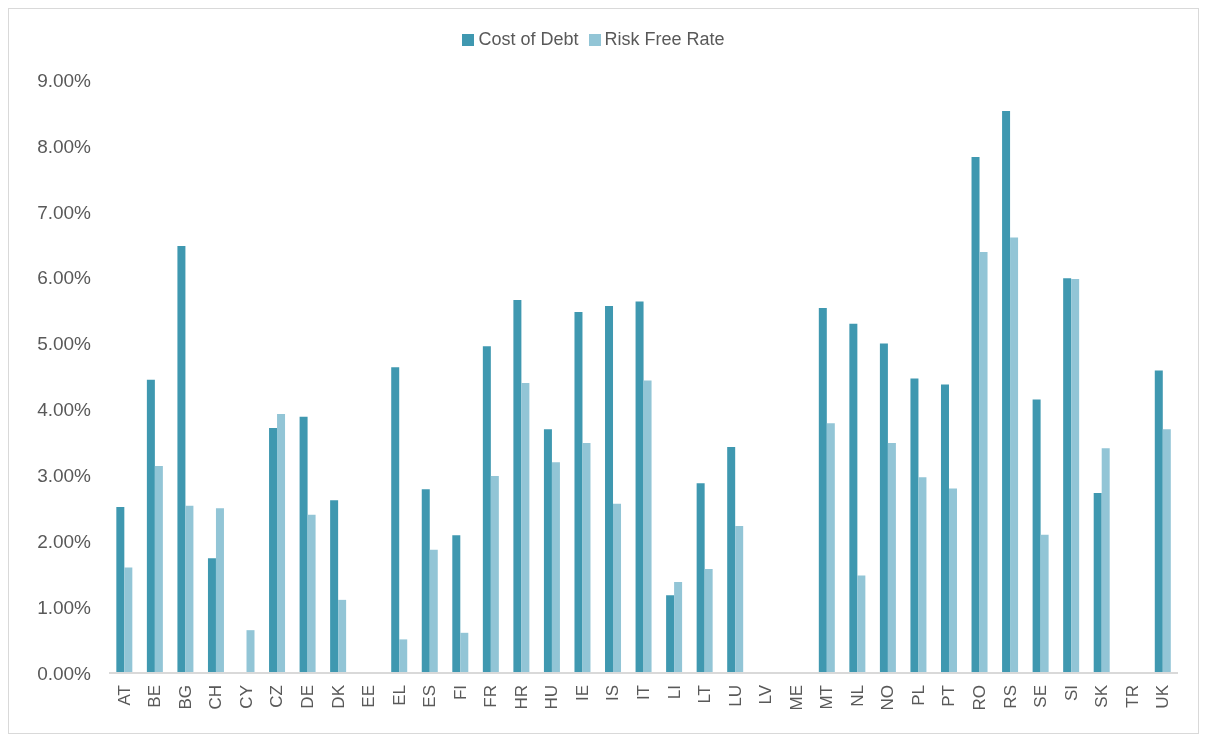  What do you see at coordinates (1163, 696) in the screenshot?
I see `x-tick-label: UK` at bounding box center [1163, 696].